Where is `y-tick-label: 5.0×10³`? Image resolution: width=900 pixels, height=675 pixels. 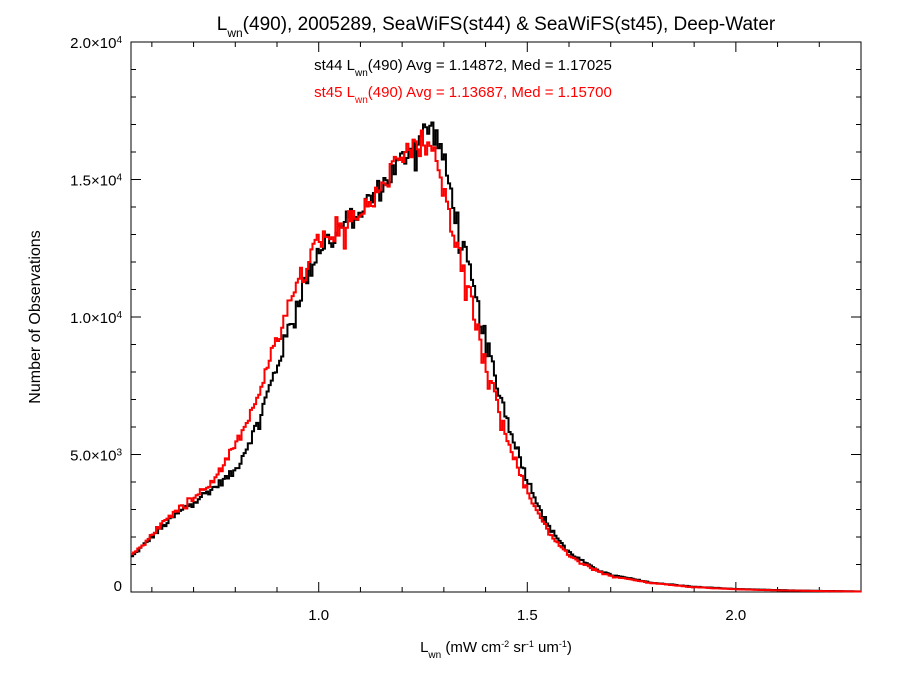 y-tick-label: 5.0×10³ is located at coordinates (96, 456).